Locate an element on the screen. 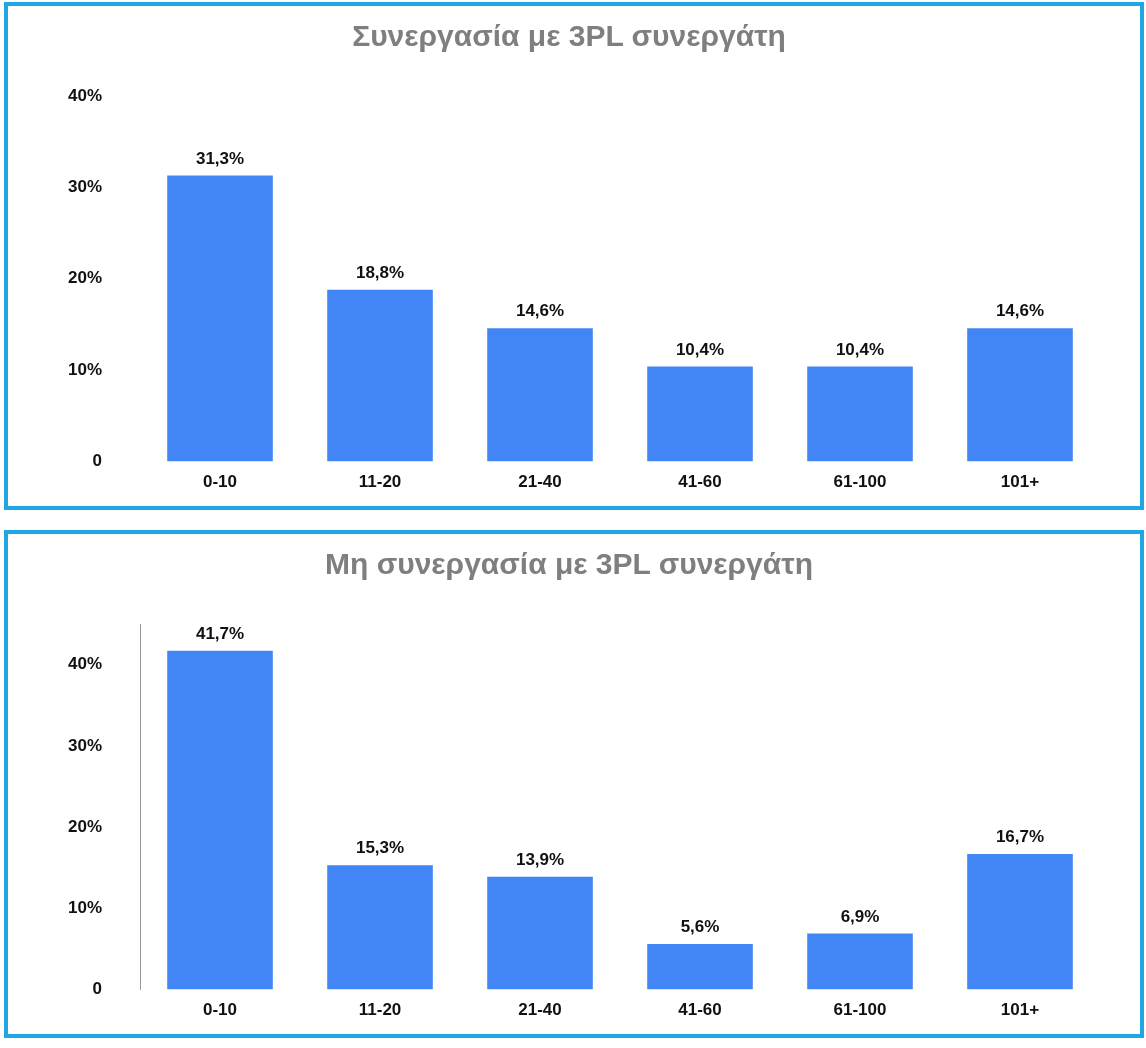 This screenshot has height=1048, width=1146. data-label: 31,3% is located at coordinates (220, 158).